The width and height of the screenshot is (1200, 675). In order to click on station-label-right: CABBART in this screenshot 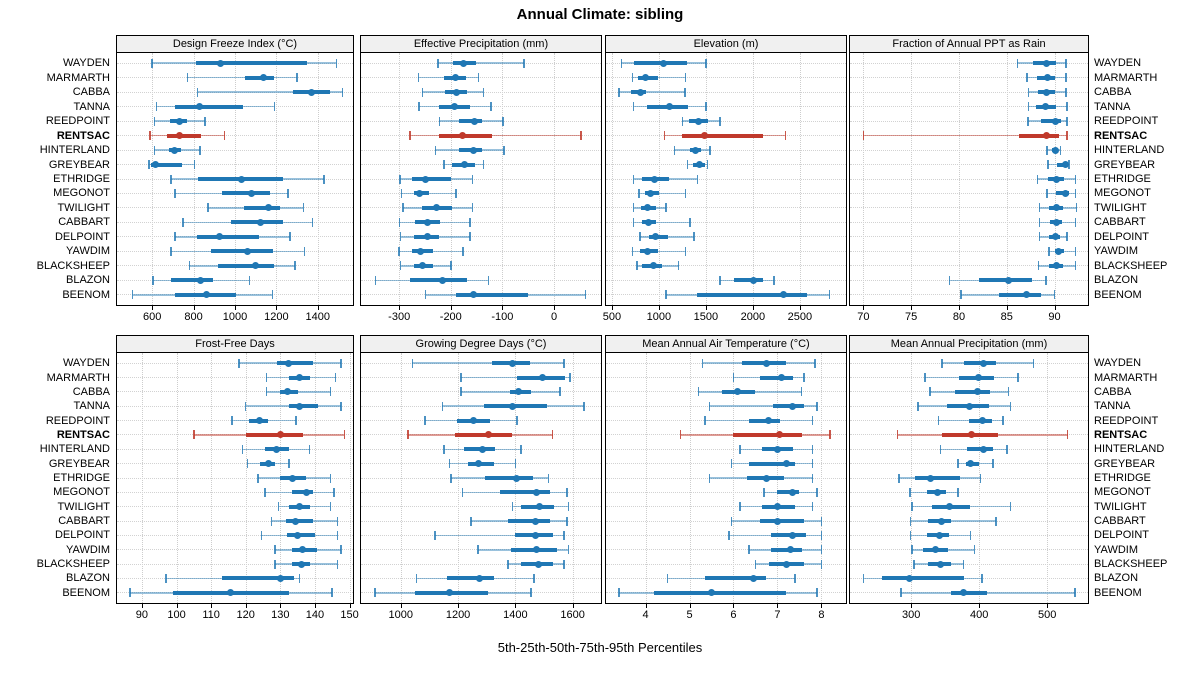, I will do `click(1120, 222)`.